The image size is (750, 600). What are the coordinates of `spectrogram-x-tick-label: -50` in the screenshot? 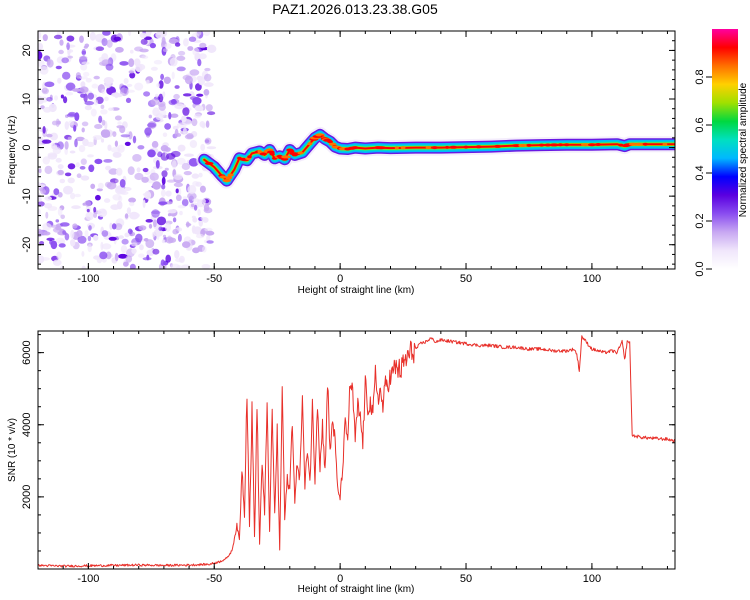 It's located at (214, 279).